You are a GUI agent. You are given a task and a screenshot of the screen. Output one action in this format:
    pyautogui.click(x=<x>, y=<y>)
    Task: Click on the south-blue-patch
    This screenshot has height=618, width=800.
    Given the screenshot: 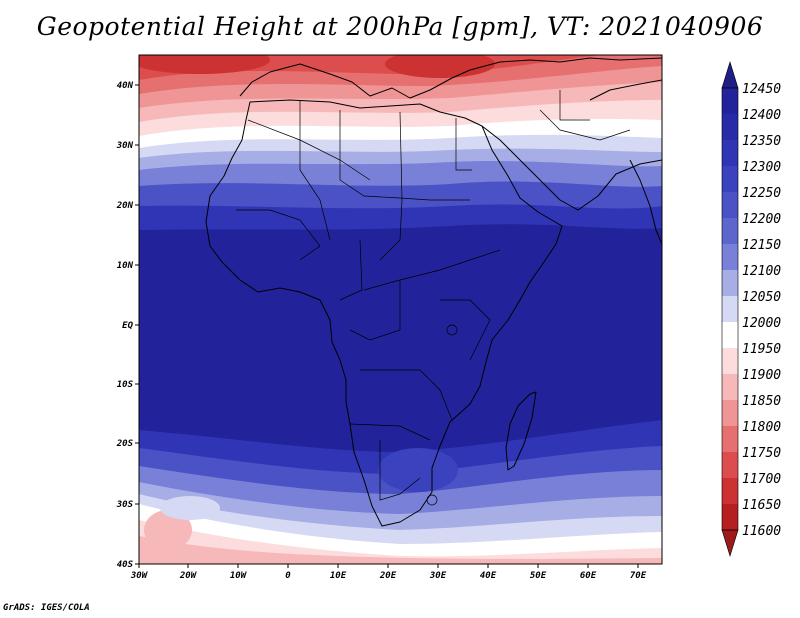 What is the action you would take?
    pyautogui.click(x=190, y=508)
    